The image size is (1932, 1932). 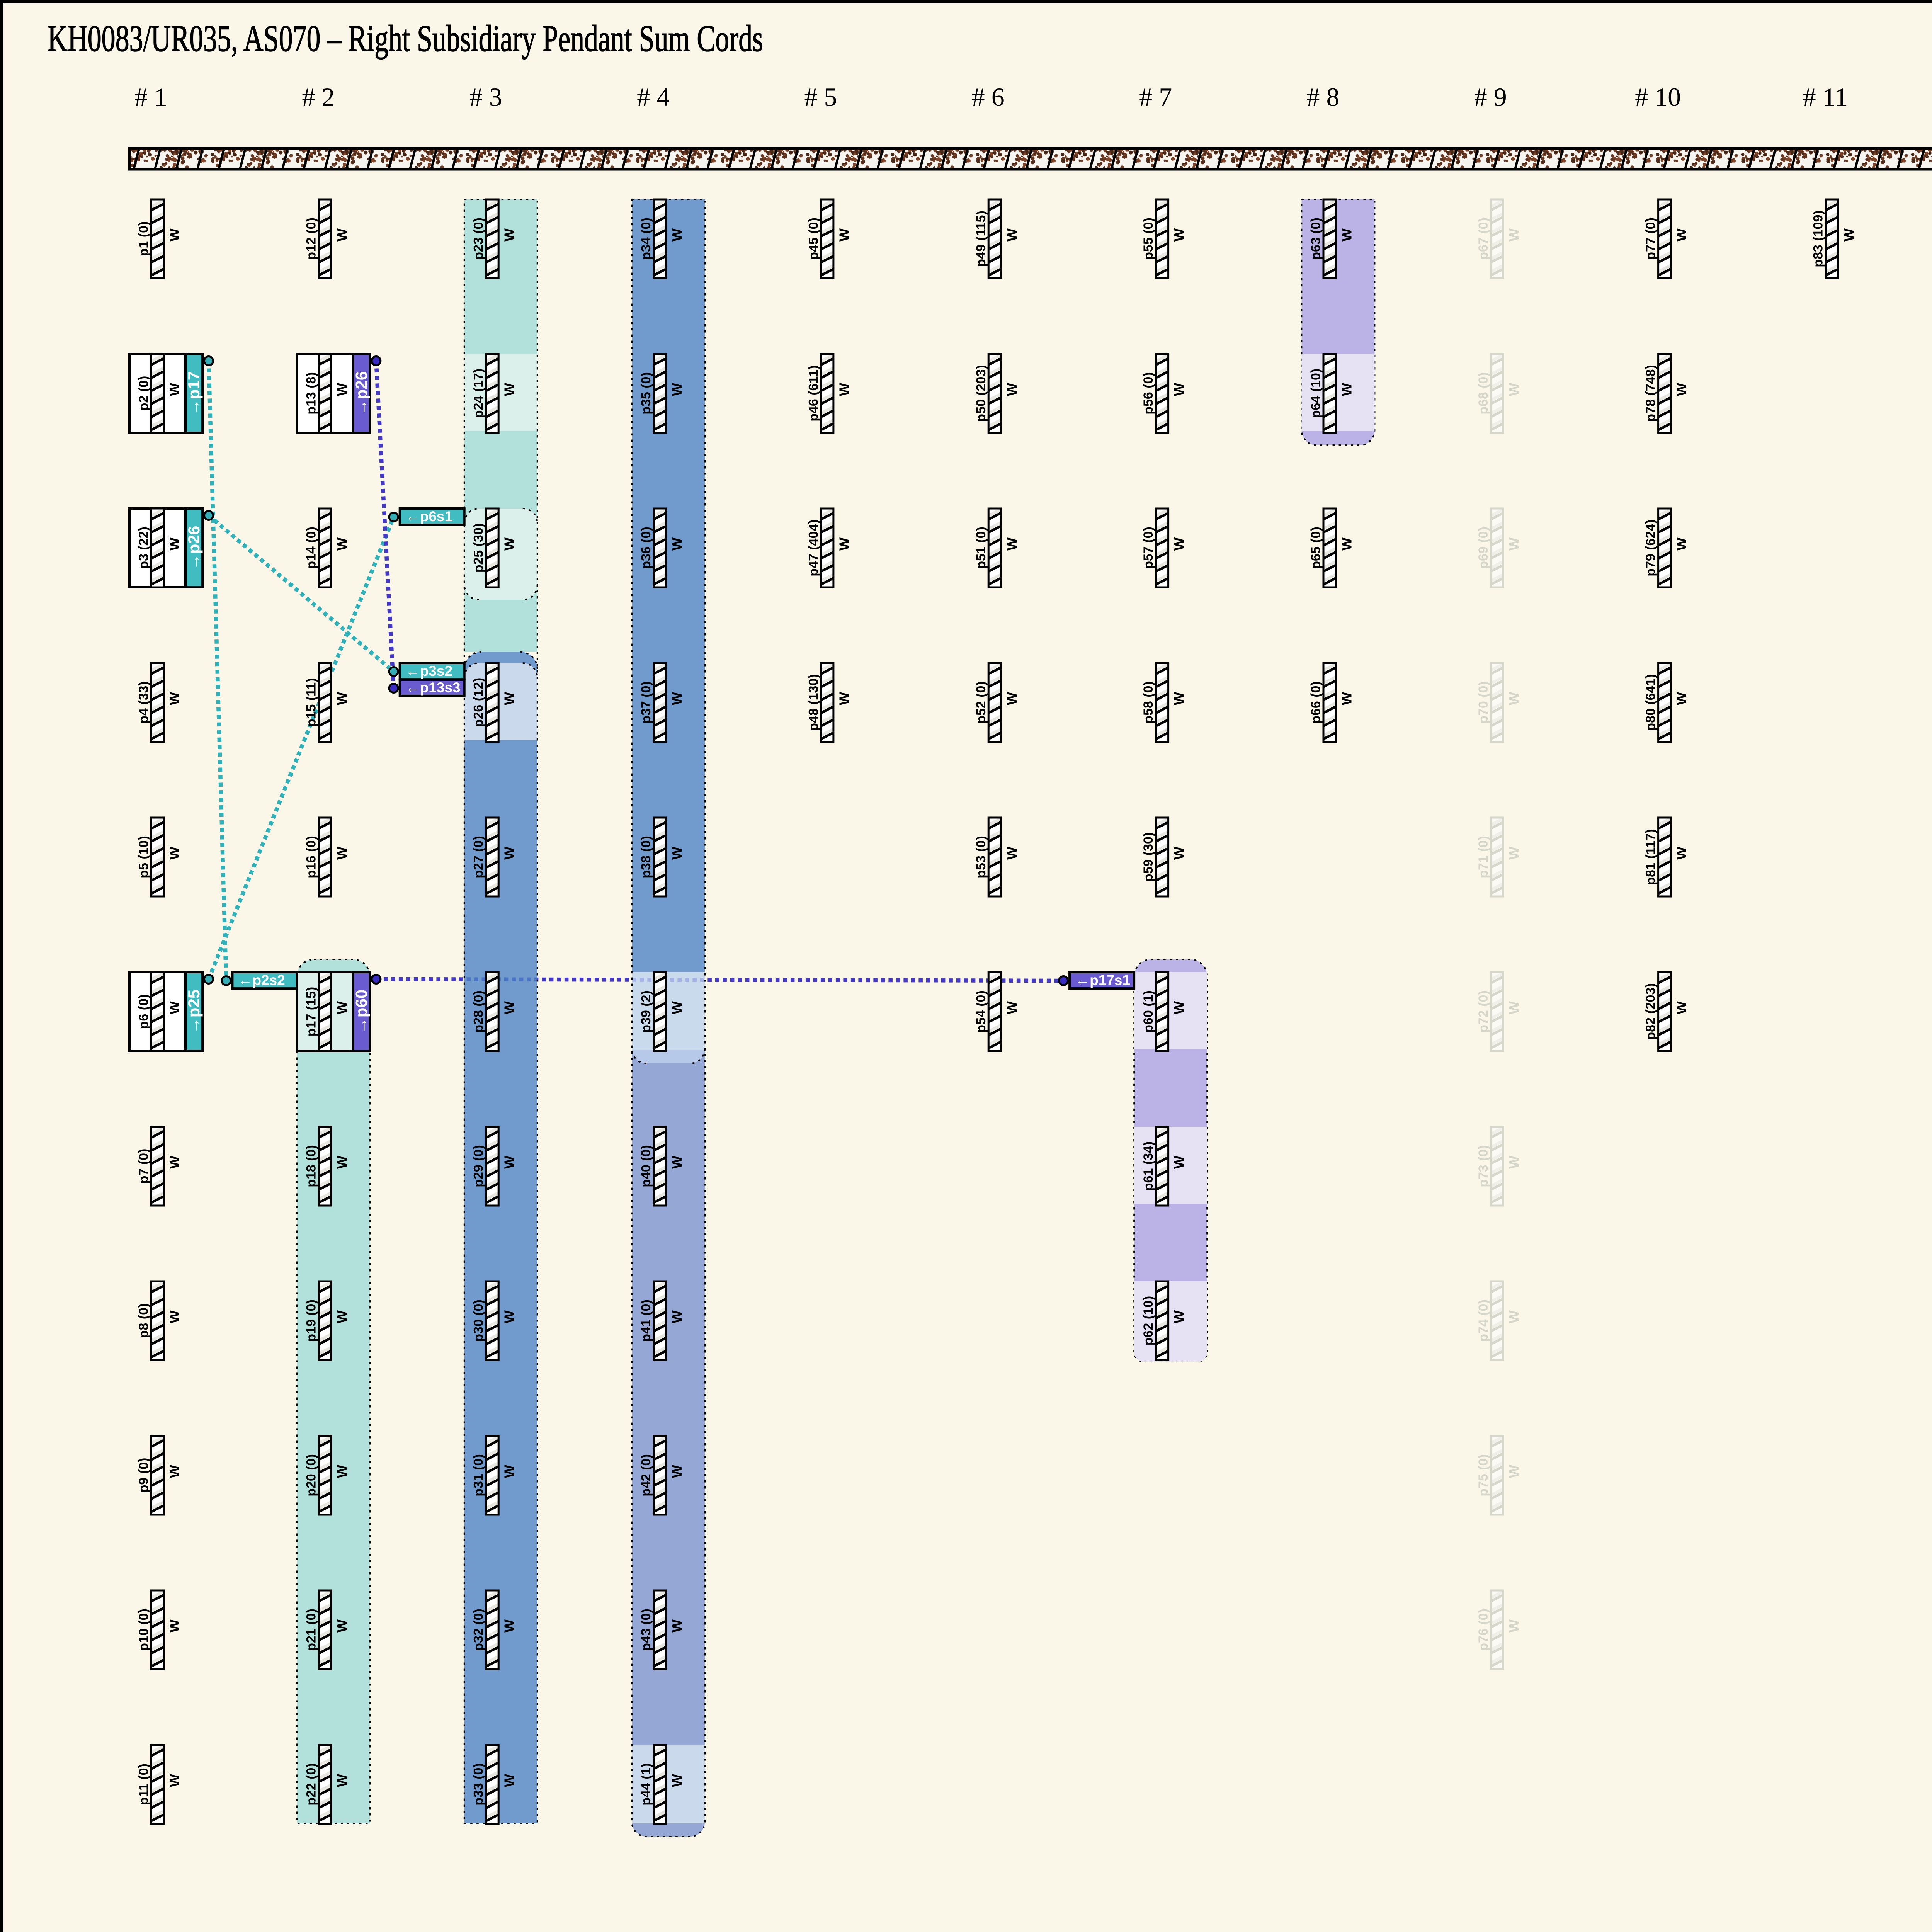 I want to click on svg-text: →p17, so click(x=194, y=393).